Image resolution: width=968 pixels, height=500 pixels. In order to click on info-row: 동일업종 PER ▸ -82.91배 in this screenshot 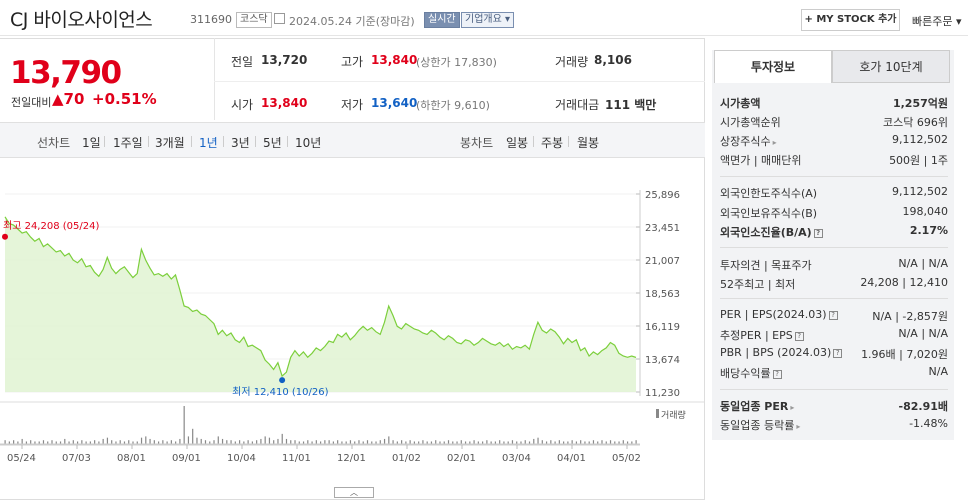, I will do `click(834, 407)`.